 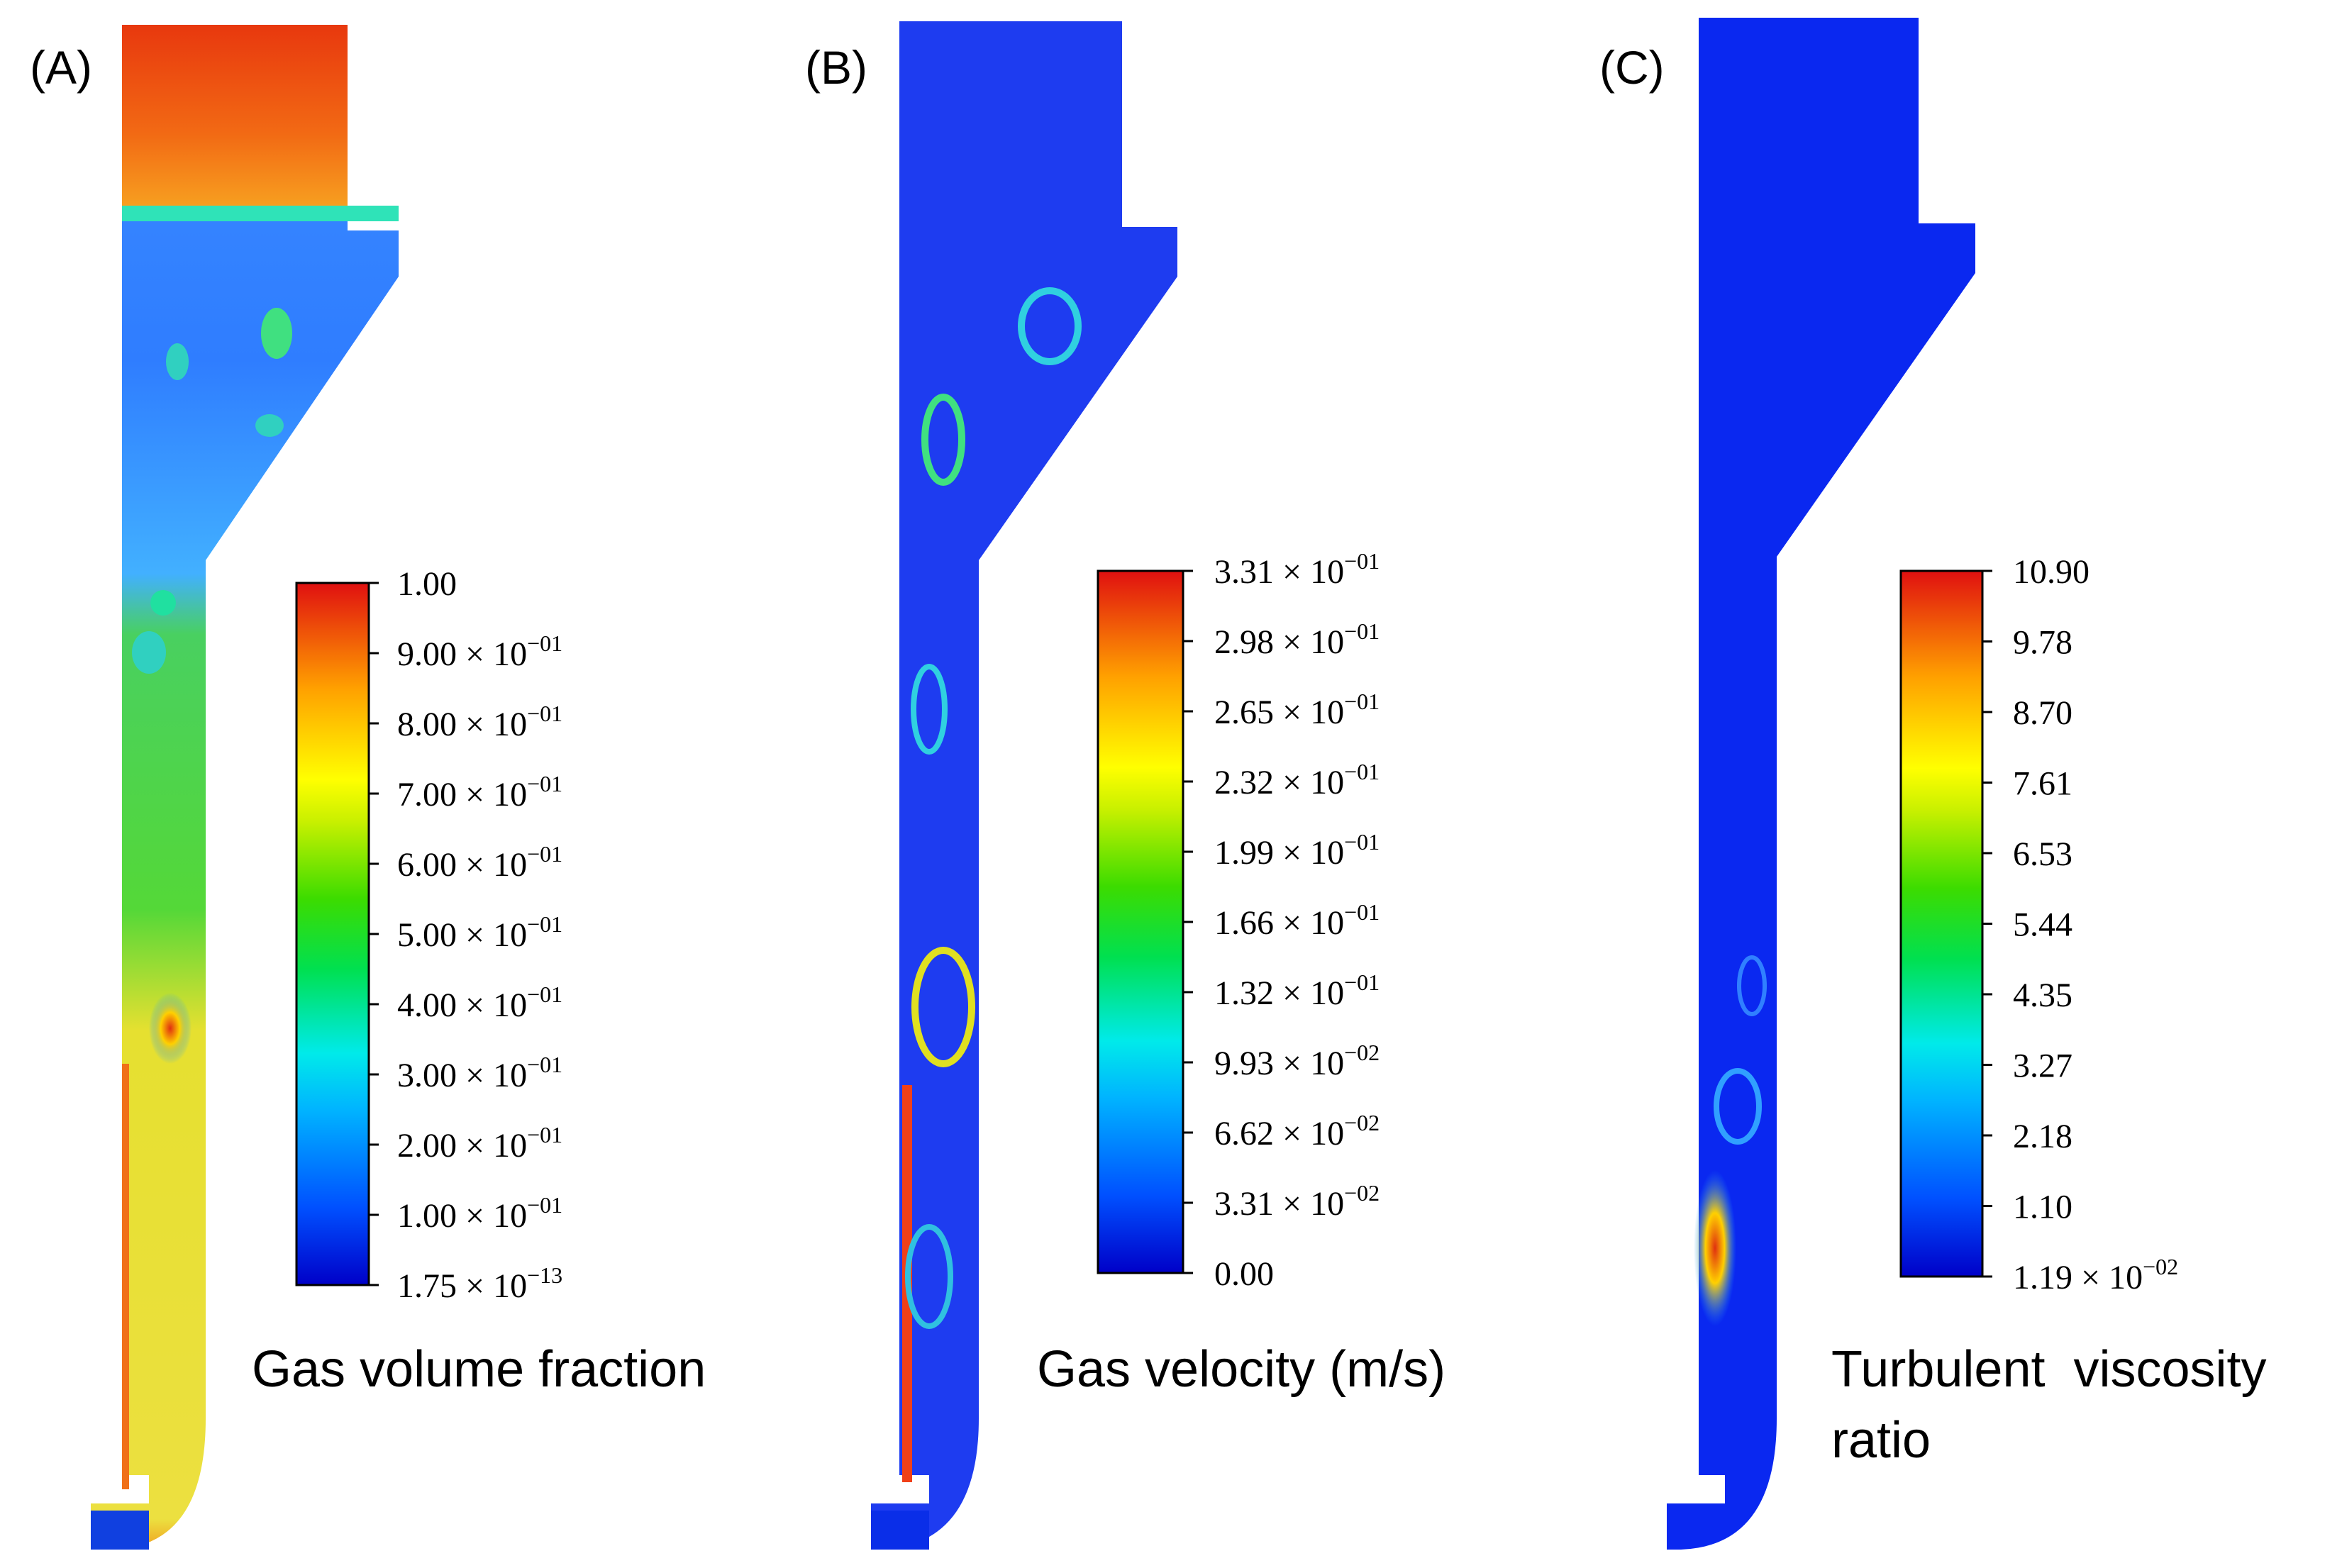 What do you see at coordinates (1715, 1248) in the screenshot?
I see `turbulence-hotspot` at bounding box center [1715, 1248].